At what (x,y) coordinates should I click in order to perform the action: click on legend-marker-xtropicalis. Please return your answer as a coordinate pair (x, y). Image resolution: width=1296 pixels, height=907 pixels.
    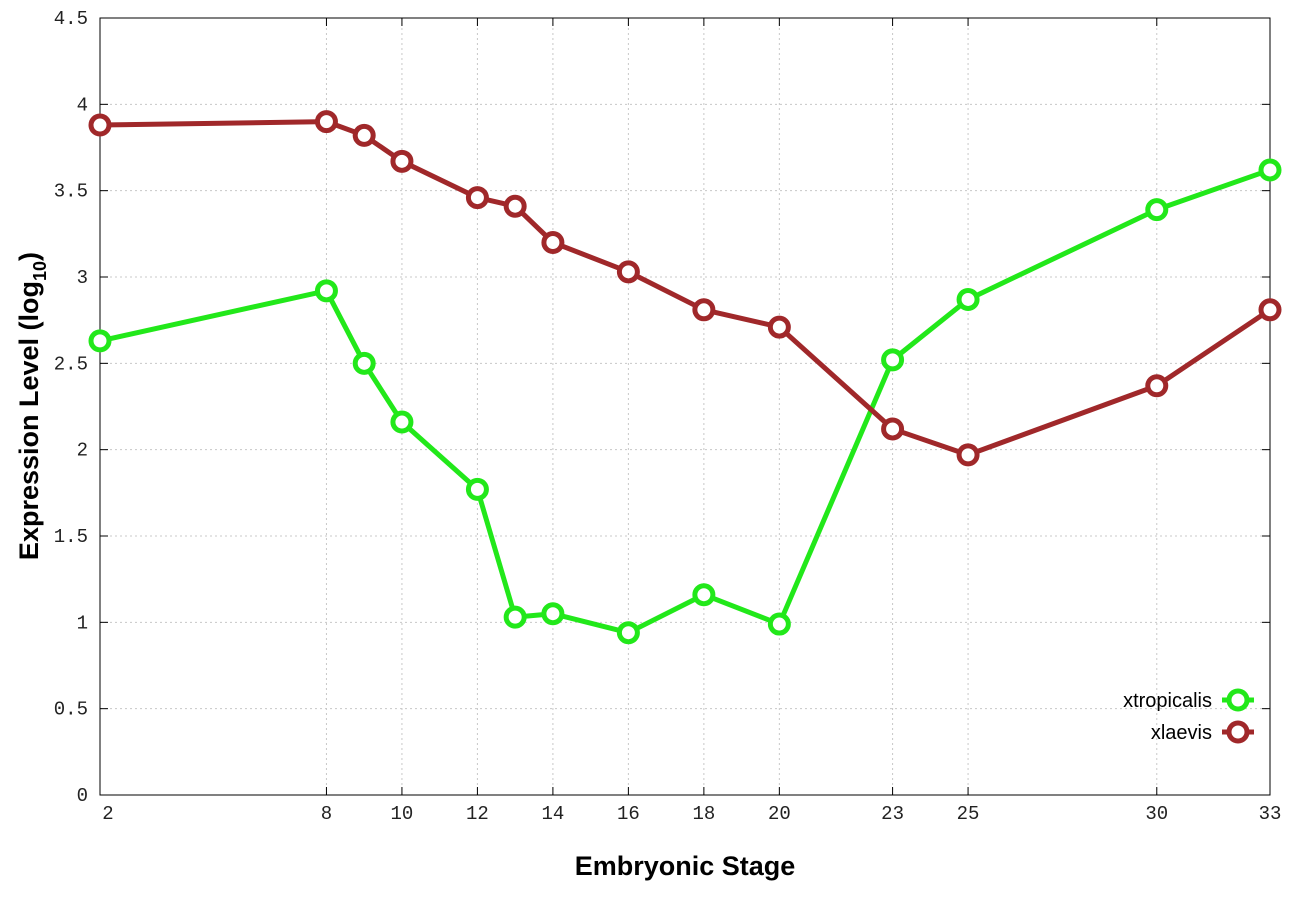
    Looking at the image, I should click on (1238, 700).